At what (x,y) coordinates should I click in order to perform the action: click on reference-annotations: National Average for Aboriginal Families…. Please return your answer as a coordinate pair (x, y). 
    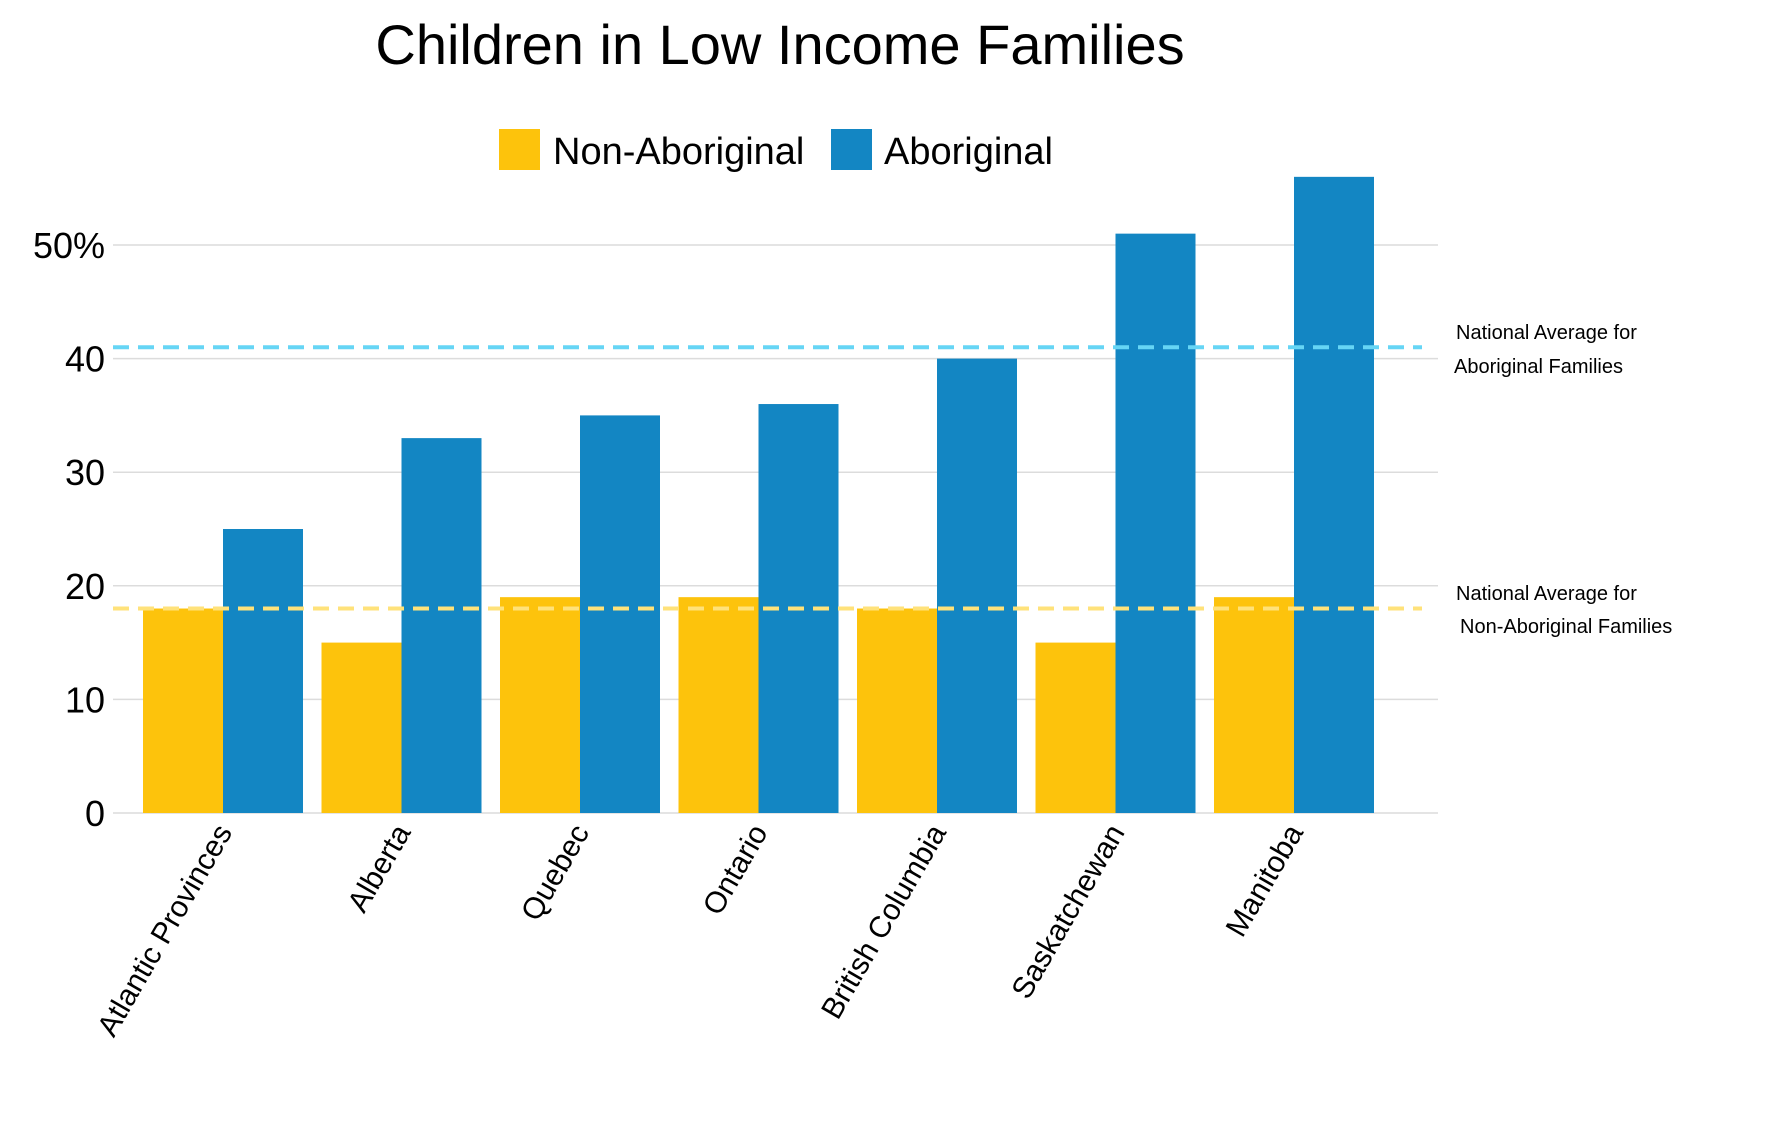
    Looking at the image, I should click on (1563, 480).